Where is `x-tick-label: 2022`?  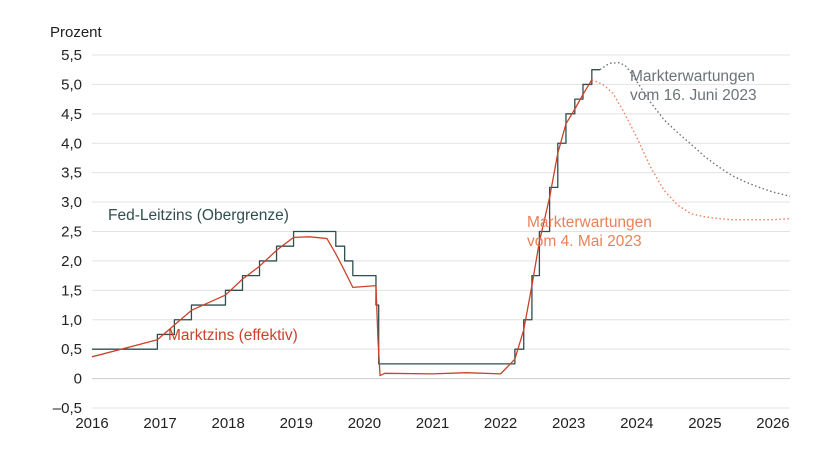
x-tick-label: 2022 is located at coordinates (500, 423).